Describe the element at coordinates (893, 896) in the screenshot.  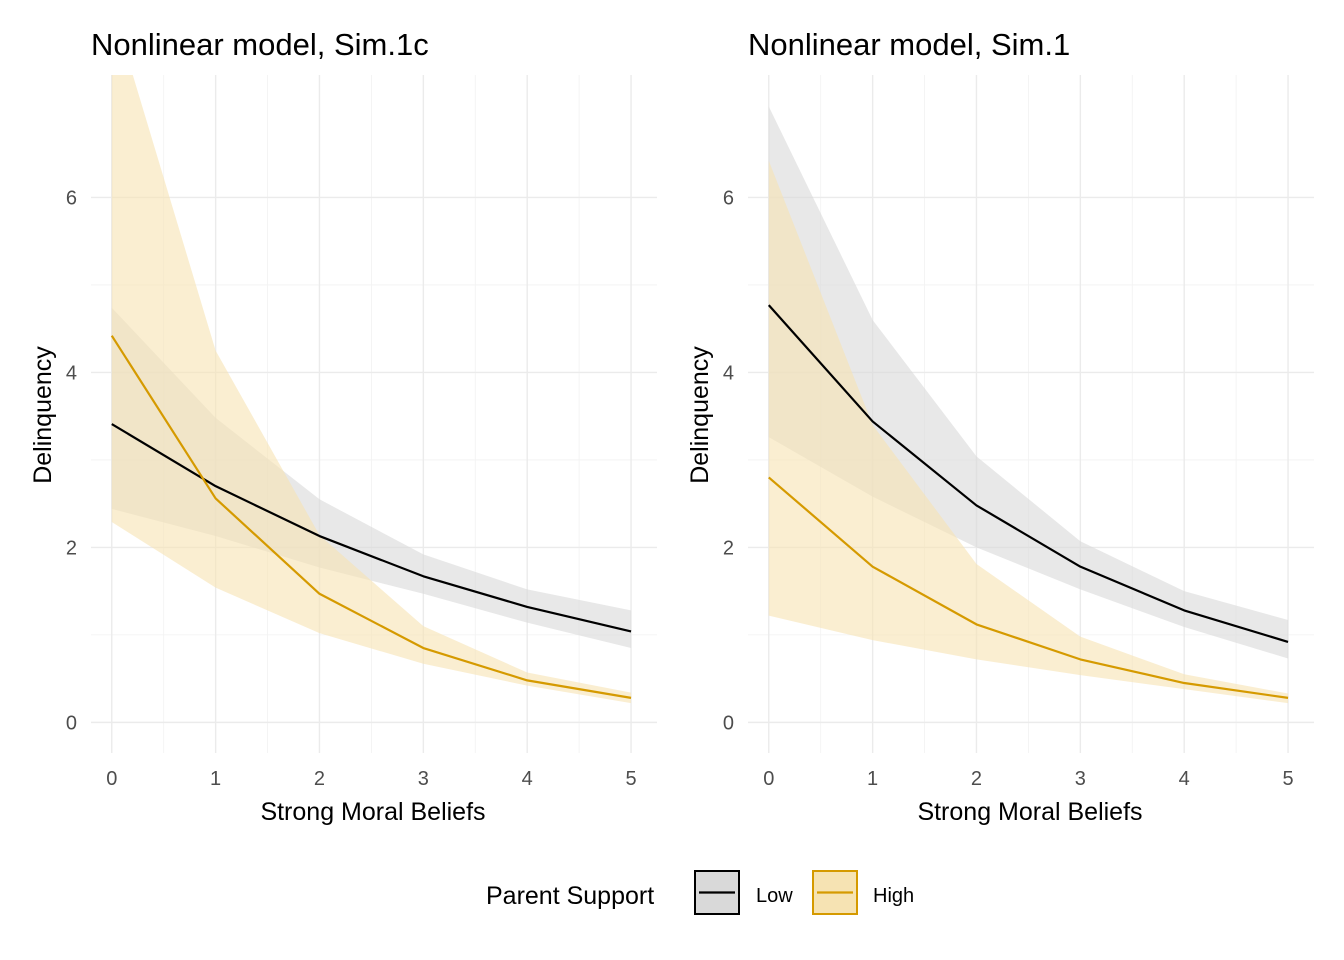
I see `legend-label-high: High` at that location.